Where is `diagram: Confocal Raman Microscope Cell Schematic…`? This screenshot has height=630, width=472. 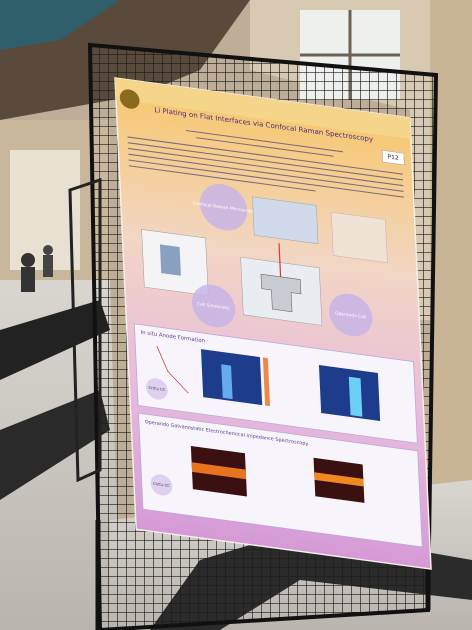 diagram: Confocal Raman Microscope Cell Schematic… is located at coordinates (264, 260).